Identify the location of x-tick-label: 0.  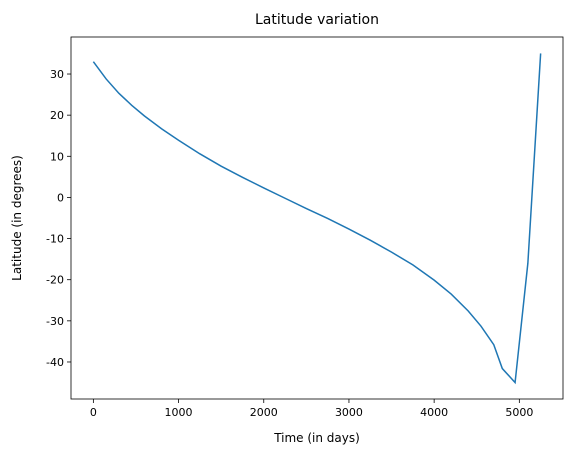
(93, 412).